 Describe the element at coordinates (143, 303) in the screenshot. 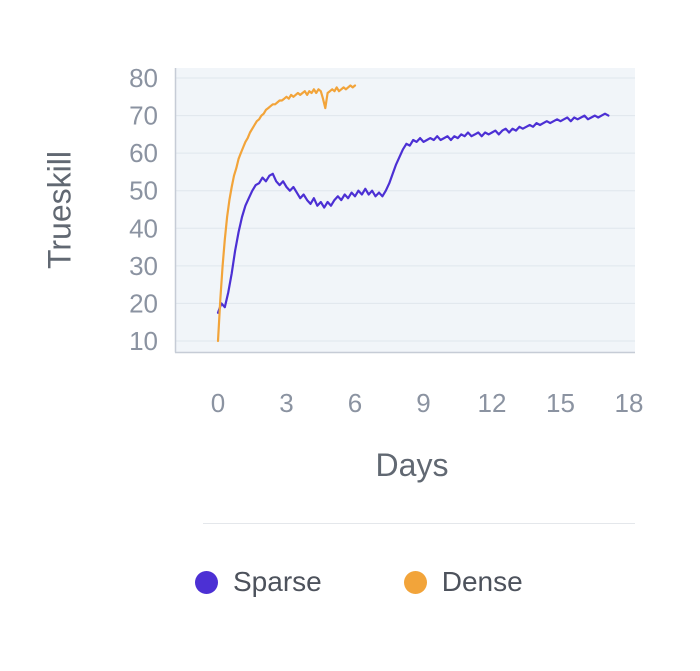

I see `y-tick-label: 20` at that location.